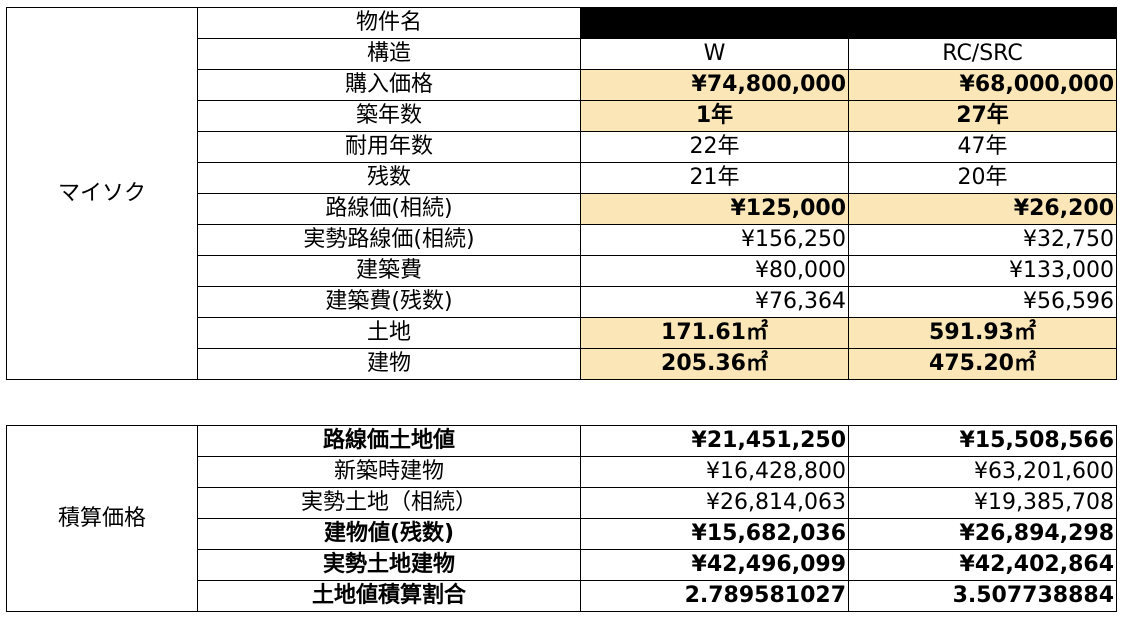 Image resolution: width=1143 pixels, height=629 pixels. Describe the element at coordinates (389, 23) in the screenshot. I see `row-label-property-name: 物件名` at that location.